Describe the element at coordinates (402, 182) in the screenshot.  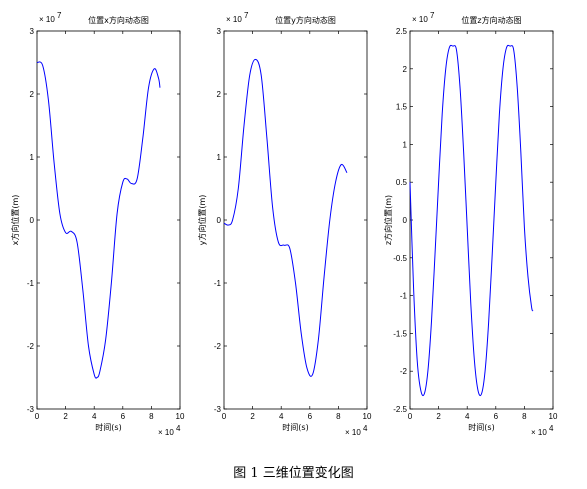
I see `y-tick-label: 0.5` at that location.